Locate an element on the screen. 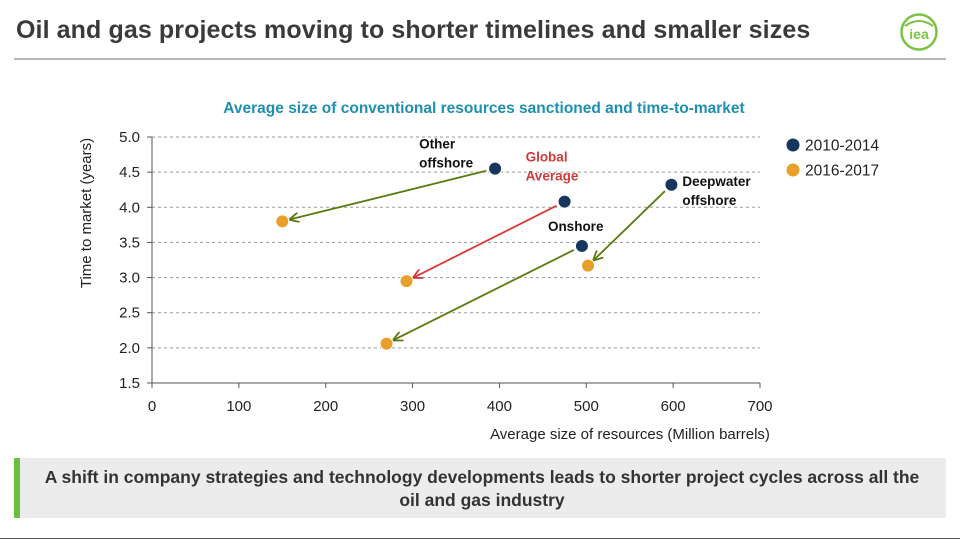 The height and width of the screenshot is (541, 960). y-tick-label: 1.5 is located at coordinates (129, 383).